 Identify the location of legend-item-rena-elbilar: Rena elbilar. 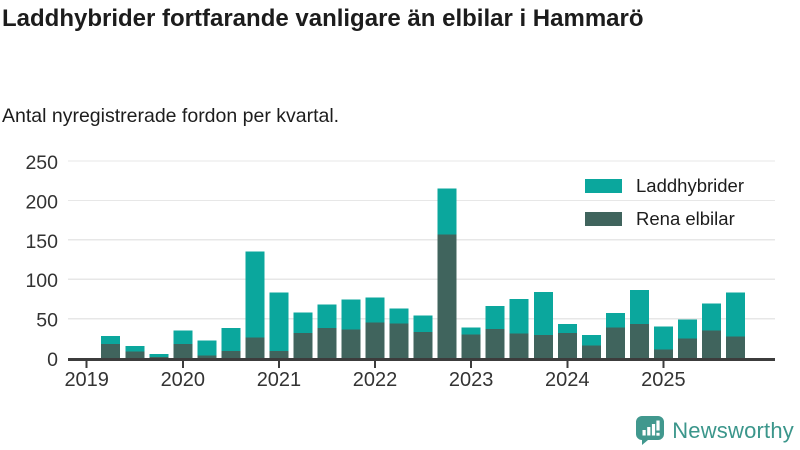
(664, 219).